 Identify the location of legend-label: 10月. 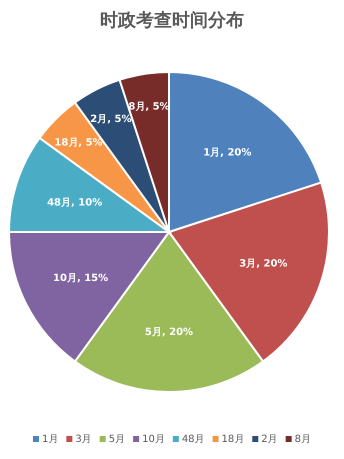
(153, 439).